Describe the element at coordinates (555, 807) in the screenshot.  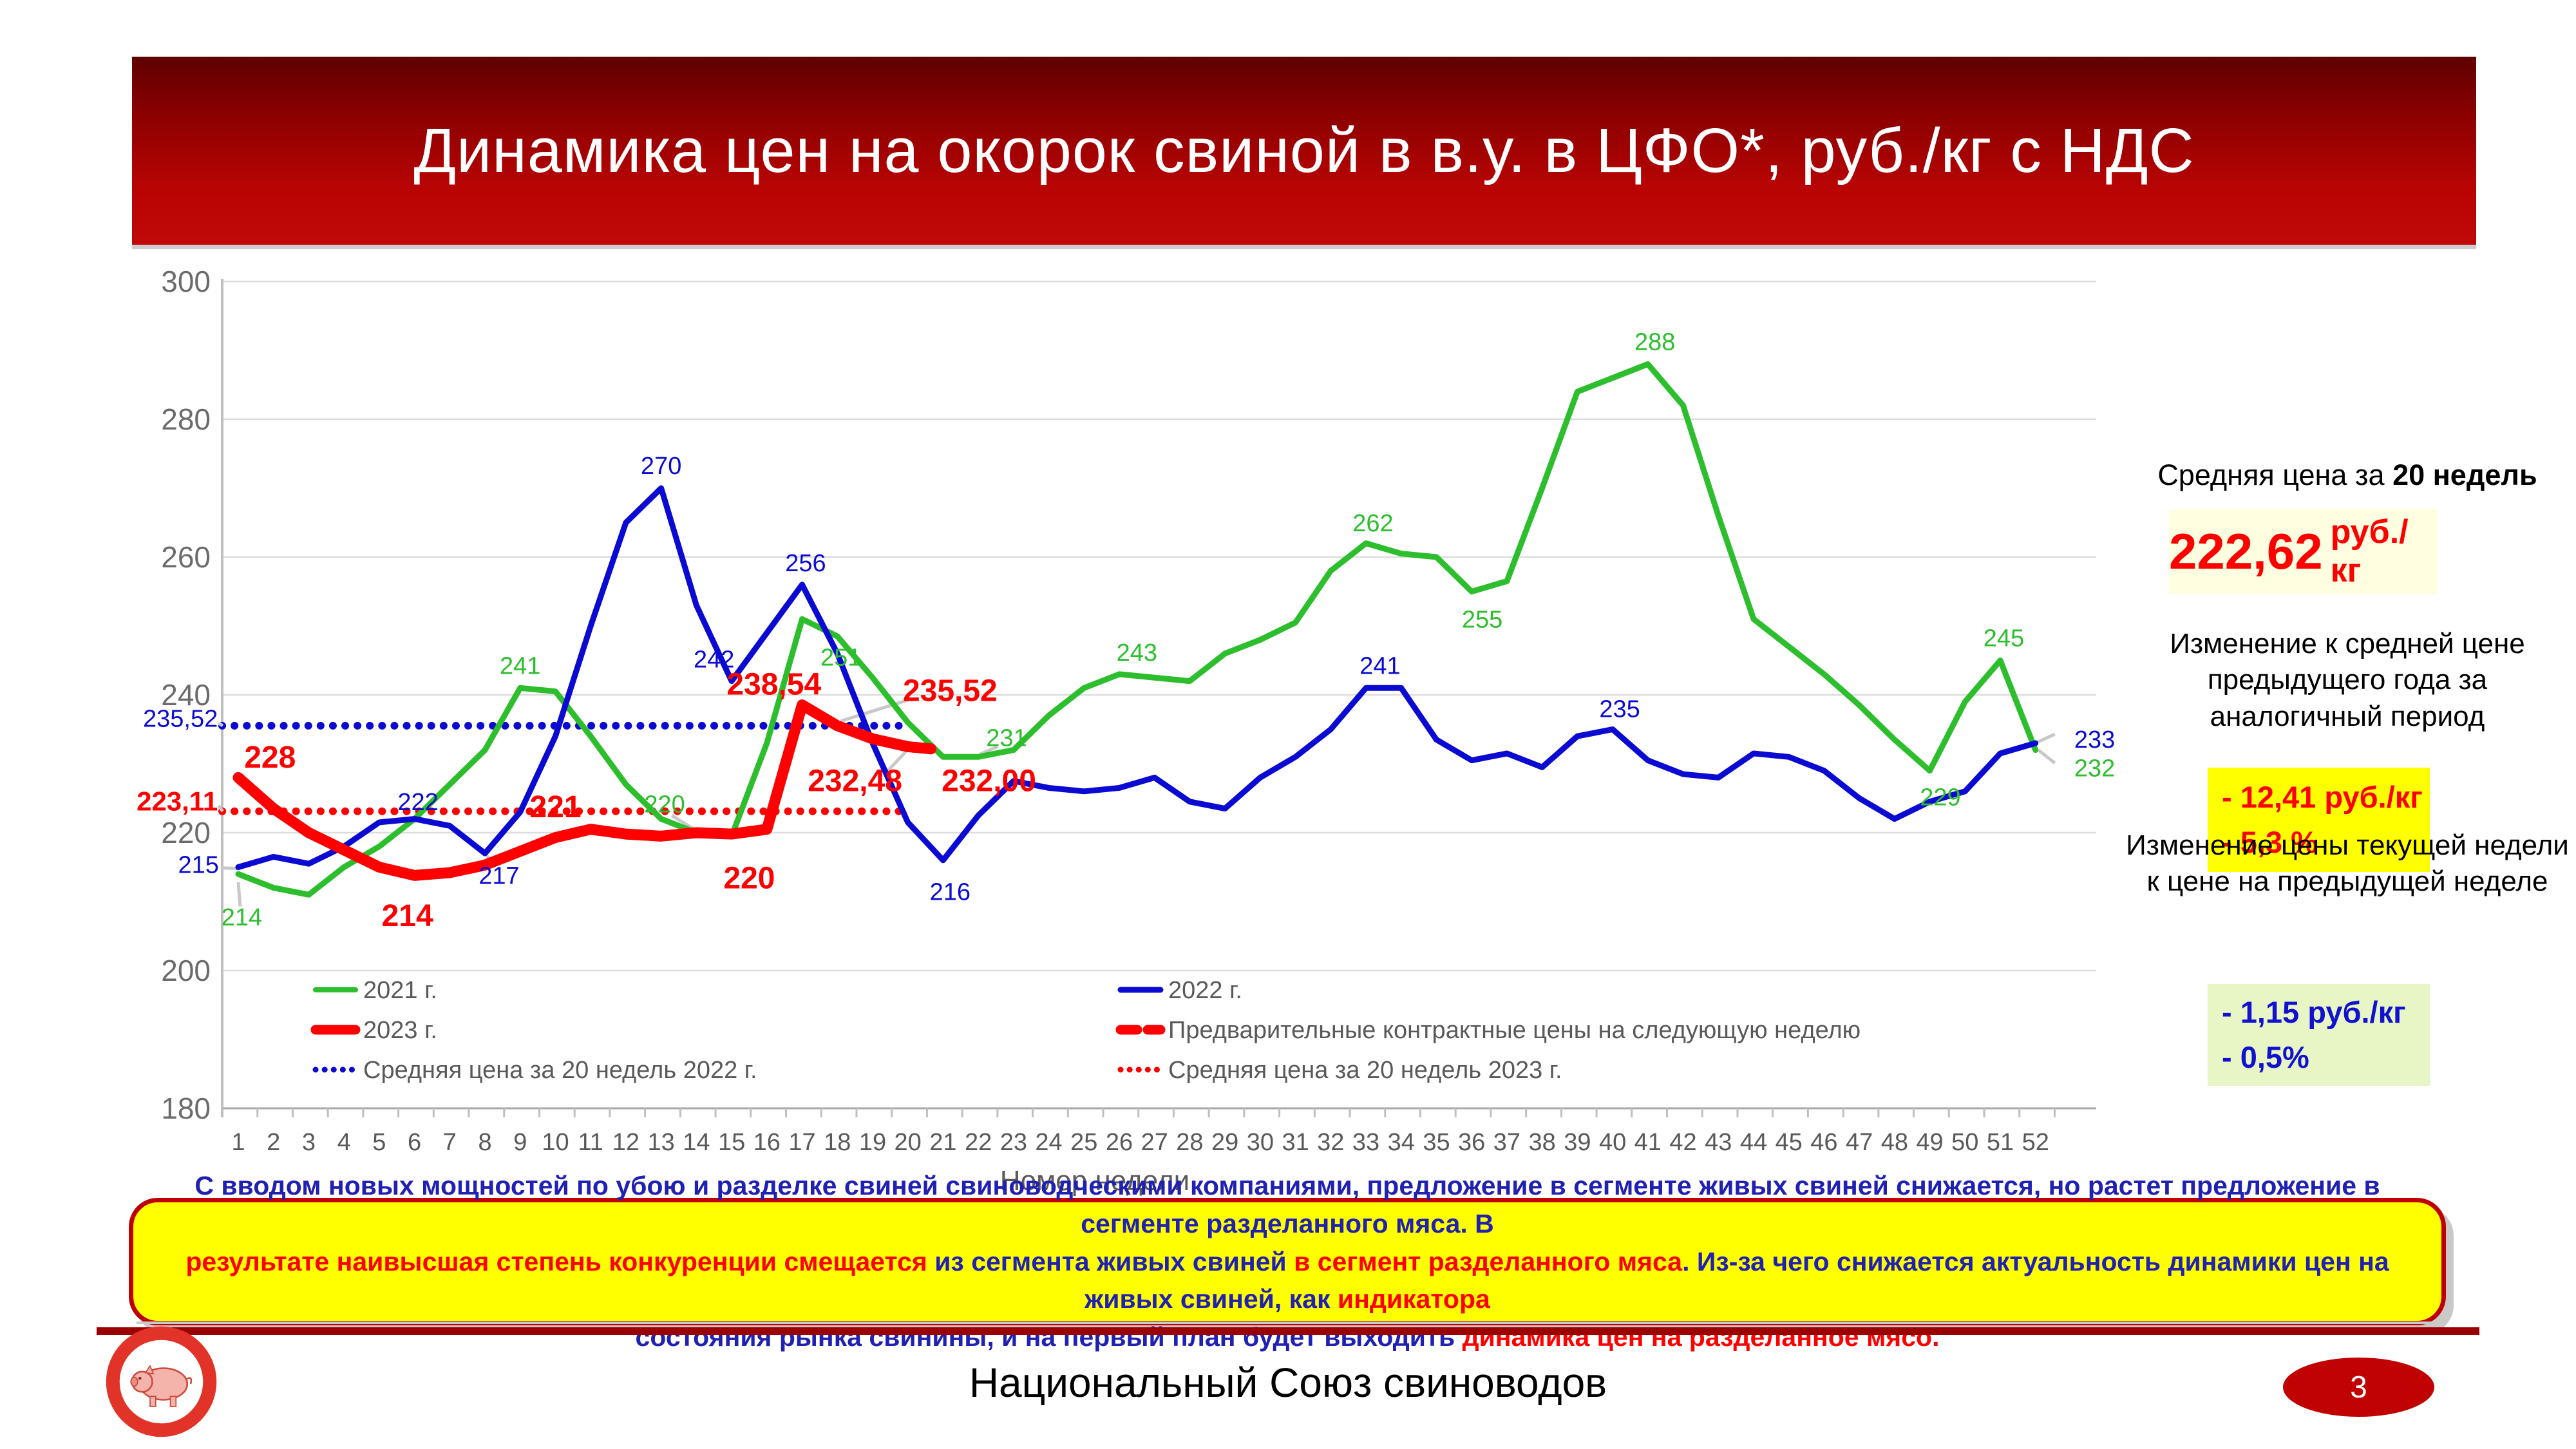
I see `svg-text: 221` at that location.